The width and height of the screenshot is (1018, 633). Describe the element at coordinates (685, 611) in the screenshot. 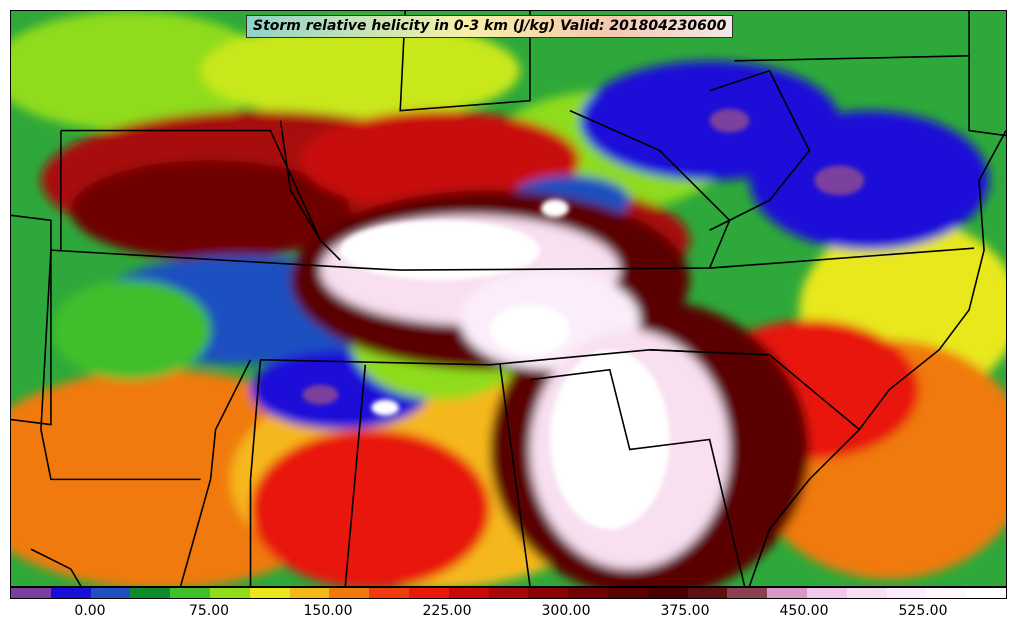

I see `colorbar-tick-label: 375.00` at that location.